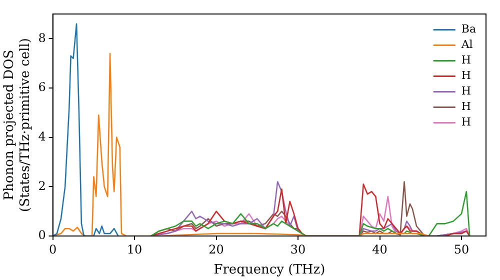 This screenshot has width=500, height=280. I want to click on x-tick-label: 50, so click(462, 249).